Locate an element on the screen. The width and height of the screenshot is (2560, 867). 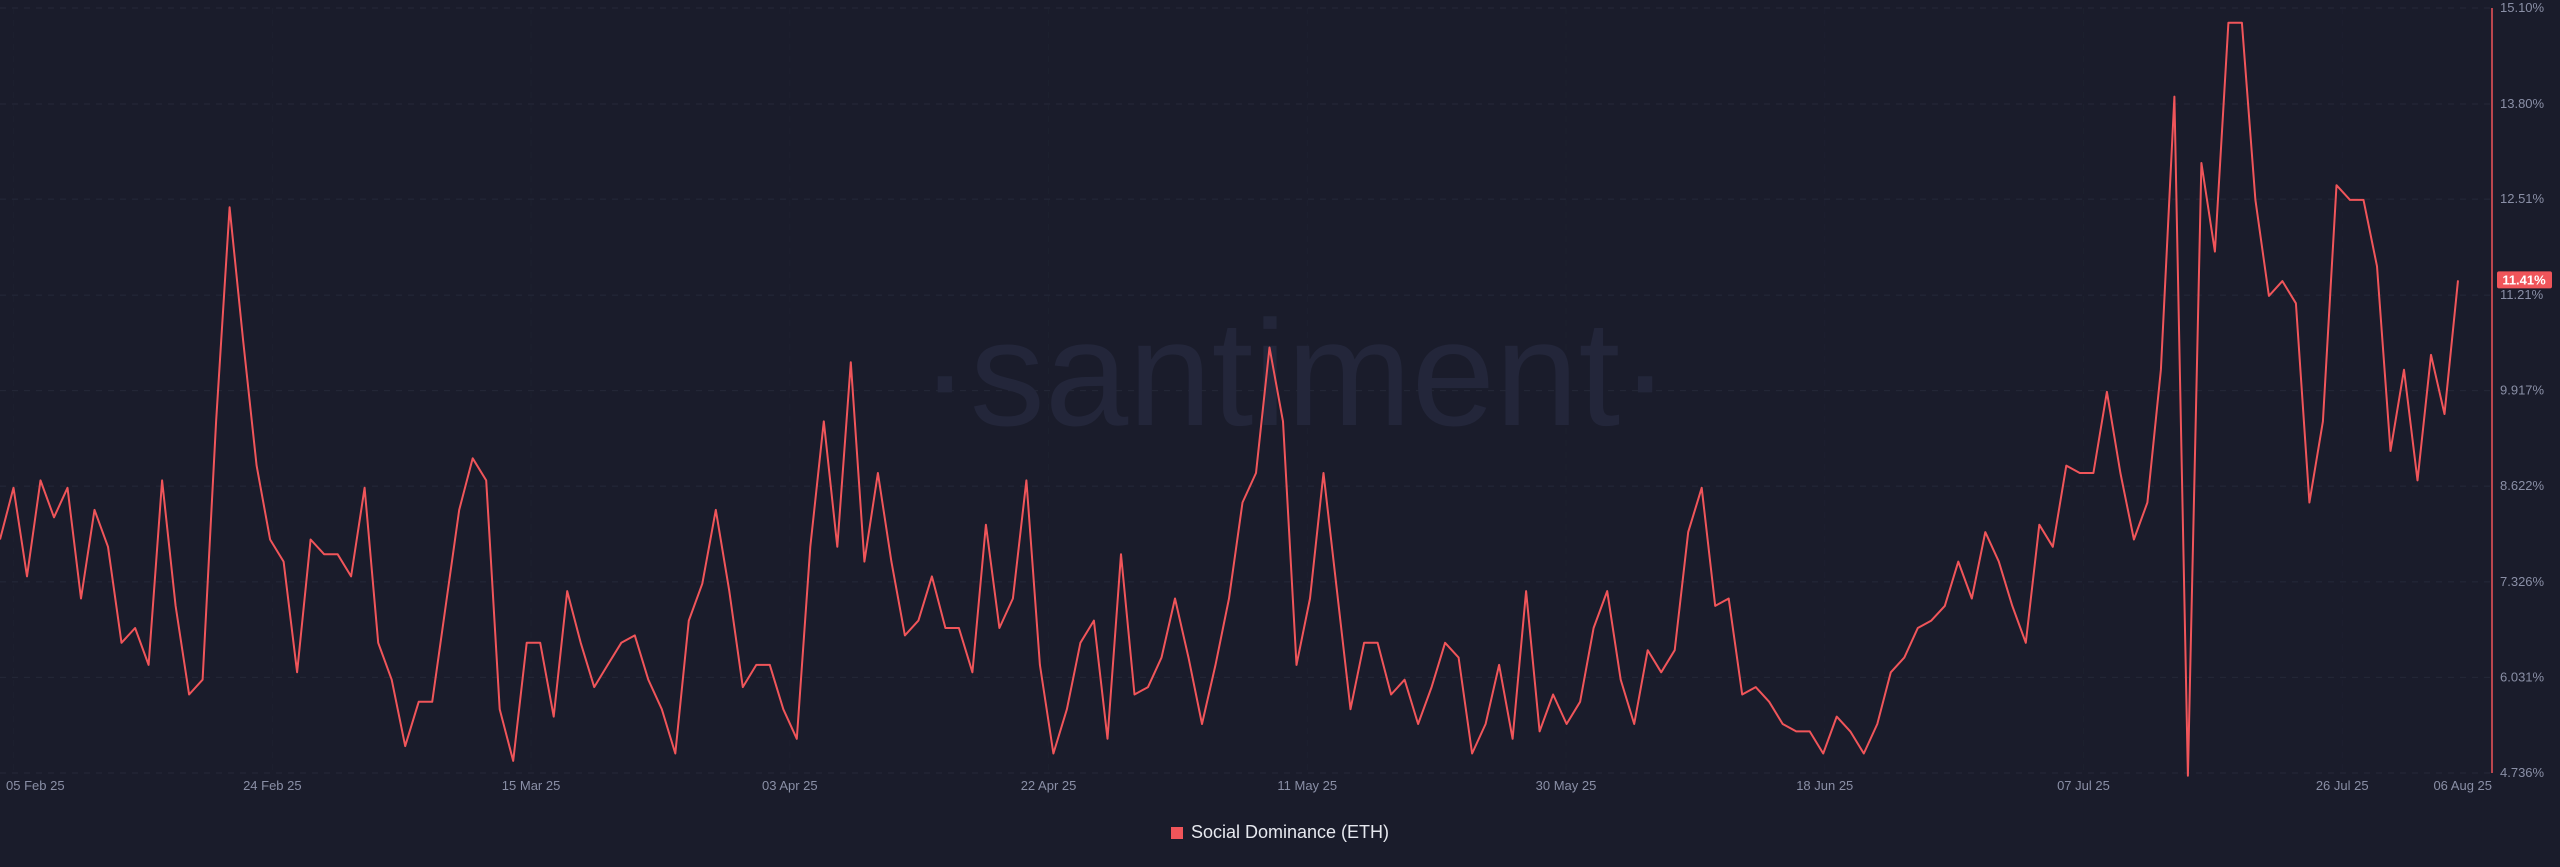
x-tick-label: 22 Apr 25 is located at coordinates (1049, 785).